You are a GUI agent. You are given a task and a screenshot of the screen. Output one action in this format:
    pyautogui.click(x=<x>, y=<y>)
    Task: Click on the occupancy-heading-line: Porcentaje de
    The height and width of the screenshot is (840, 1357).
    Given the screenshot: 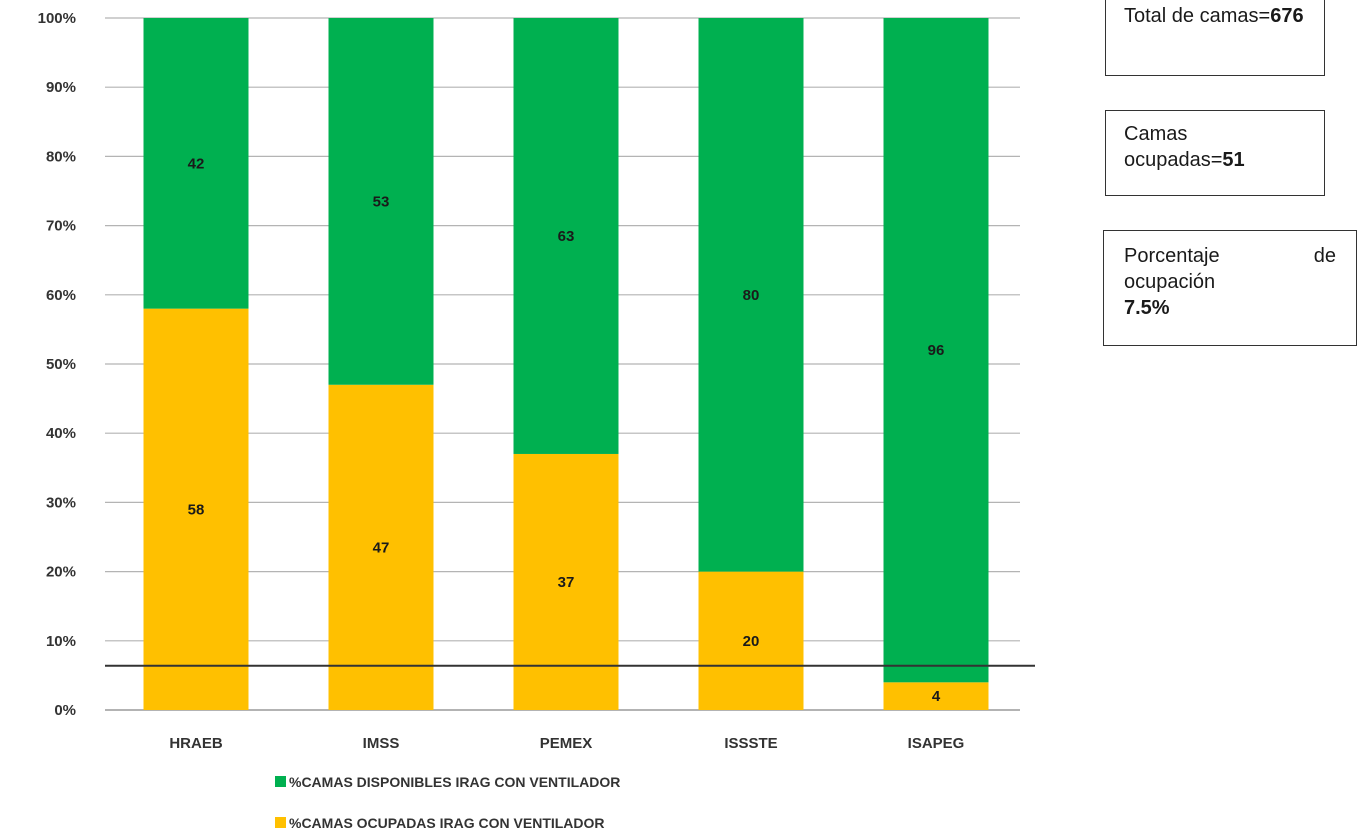 What is the action you would take?
    pyautogui.click(x=1230, y=256)
    